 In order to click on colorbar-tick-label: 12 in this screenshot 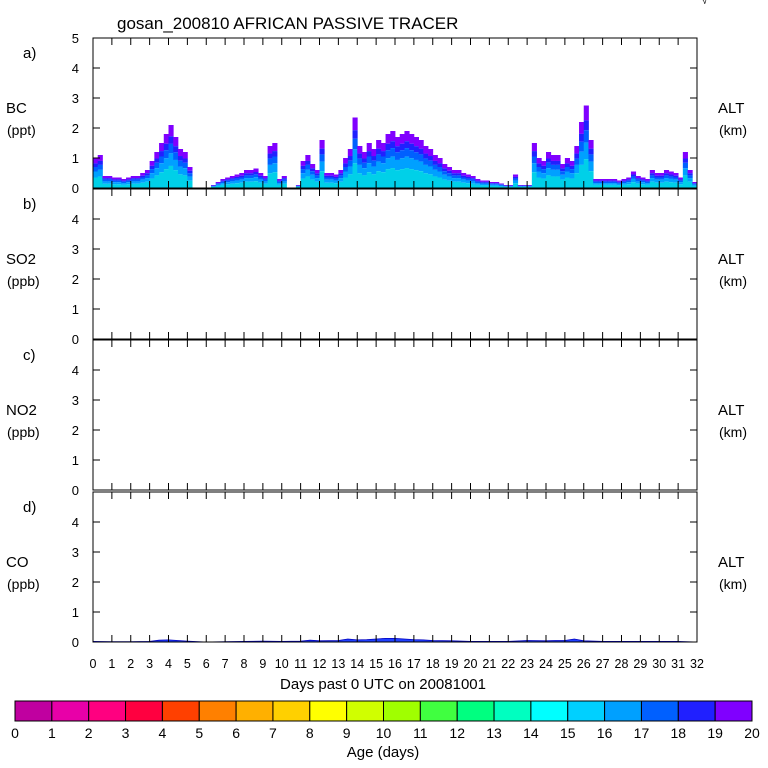, I will do `click(457, 733)`.